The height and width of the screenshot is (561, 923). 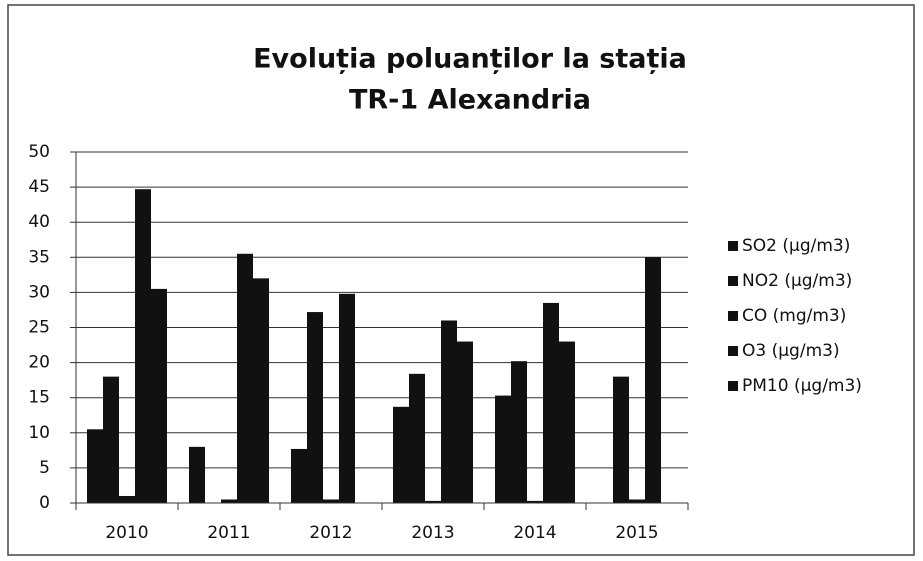 I want to click on y-tick-label: 35, so click(x=39, y=257).